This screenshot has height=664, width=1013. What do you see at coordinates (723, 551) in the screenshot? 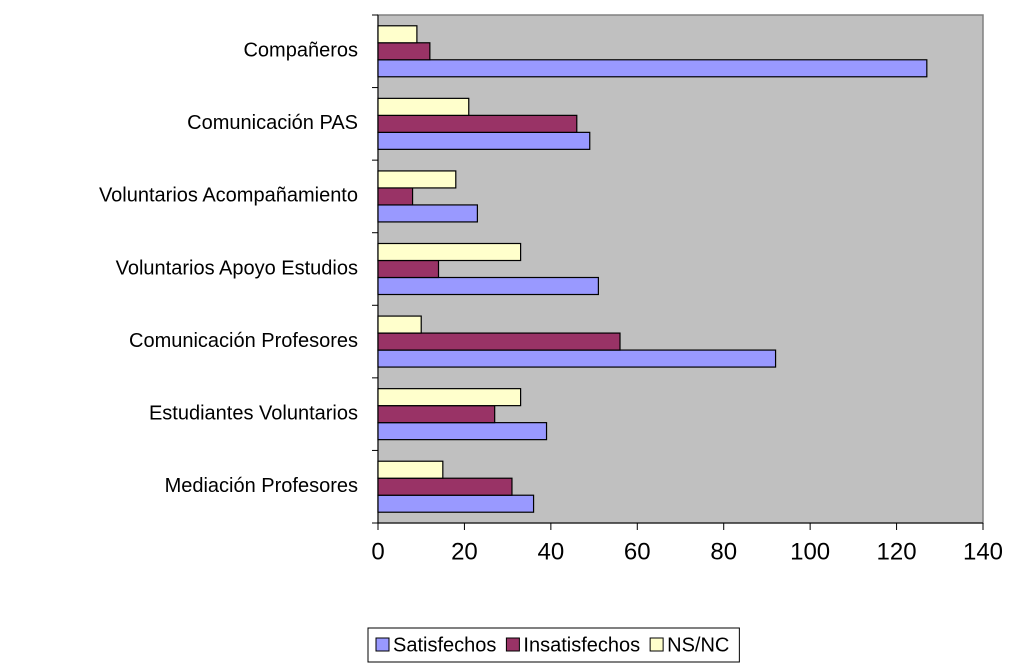
I see `x-tick-label: 80` at bounding box center [723, 551].